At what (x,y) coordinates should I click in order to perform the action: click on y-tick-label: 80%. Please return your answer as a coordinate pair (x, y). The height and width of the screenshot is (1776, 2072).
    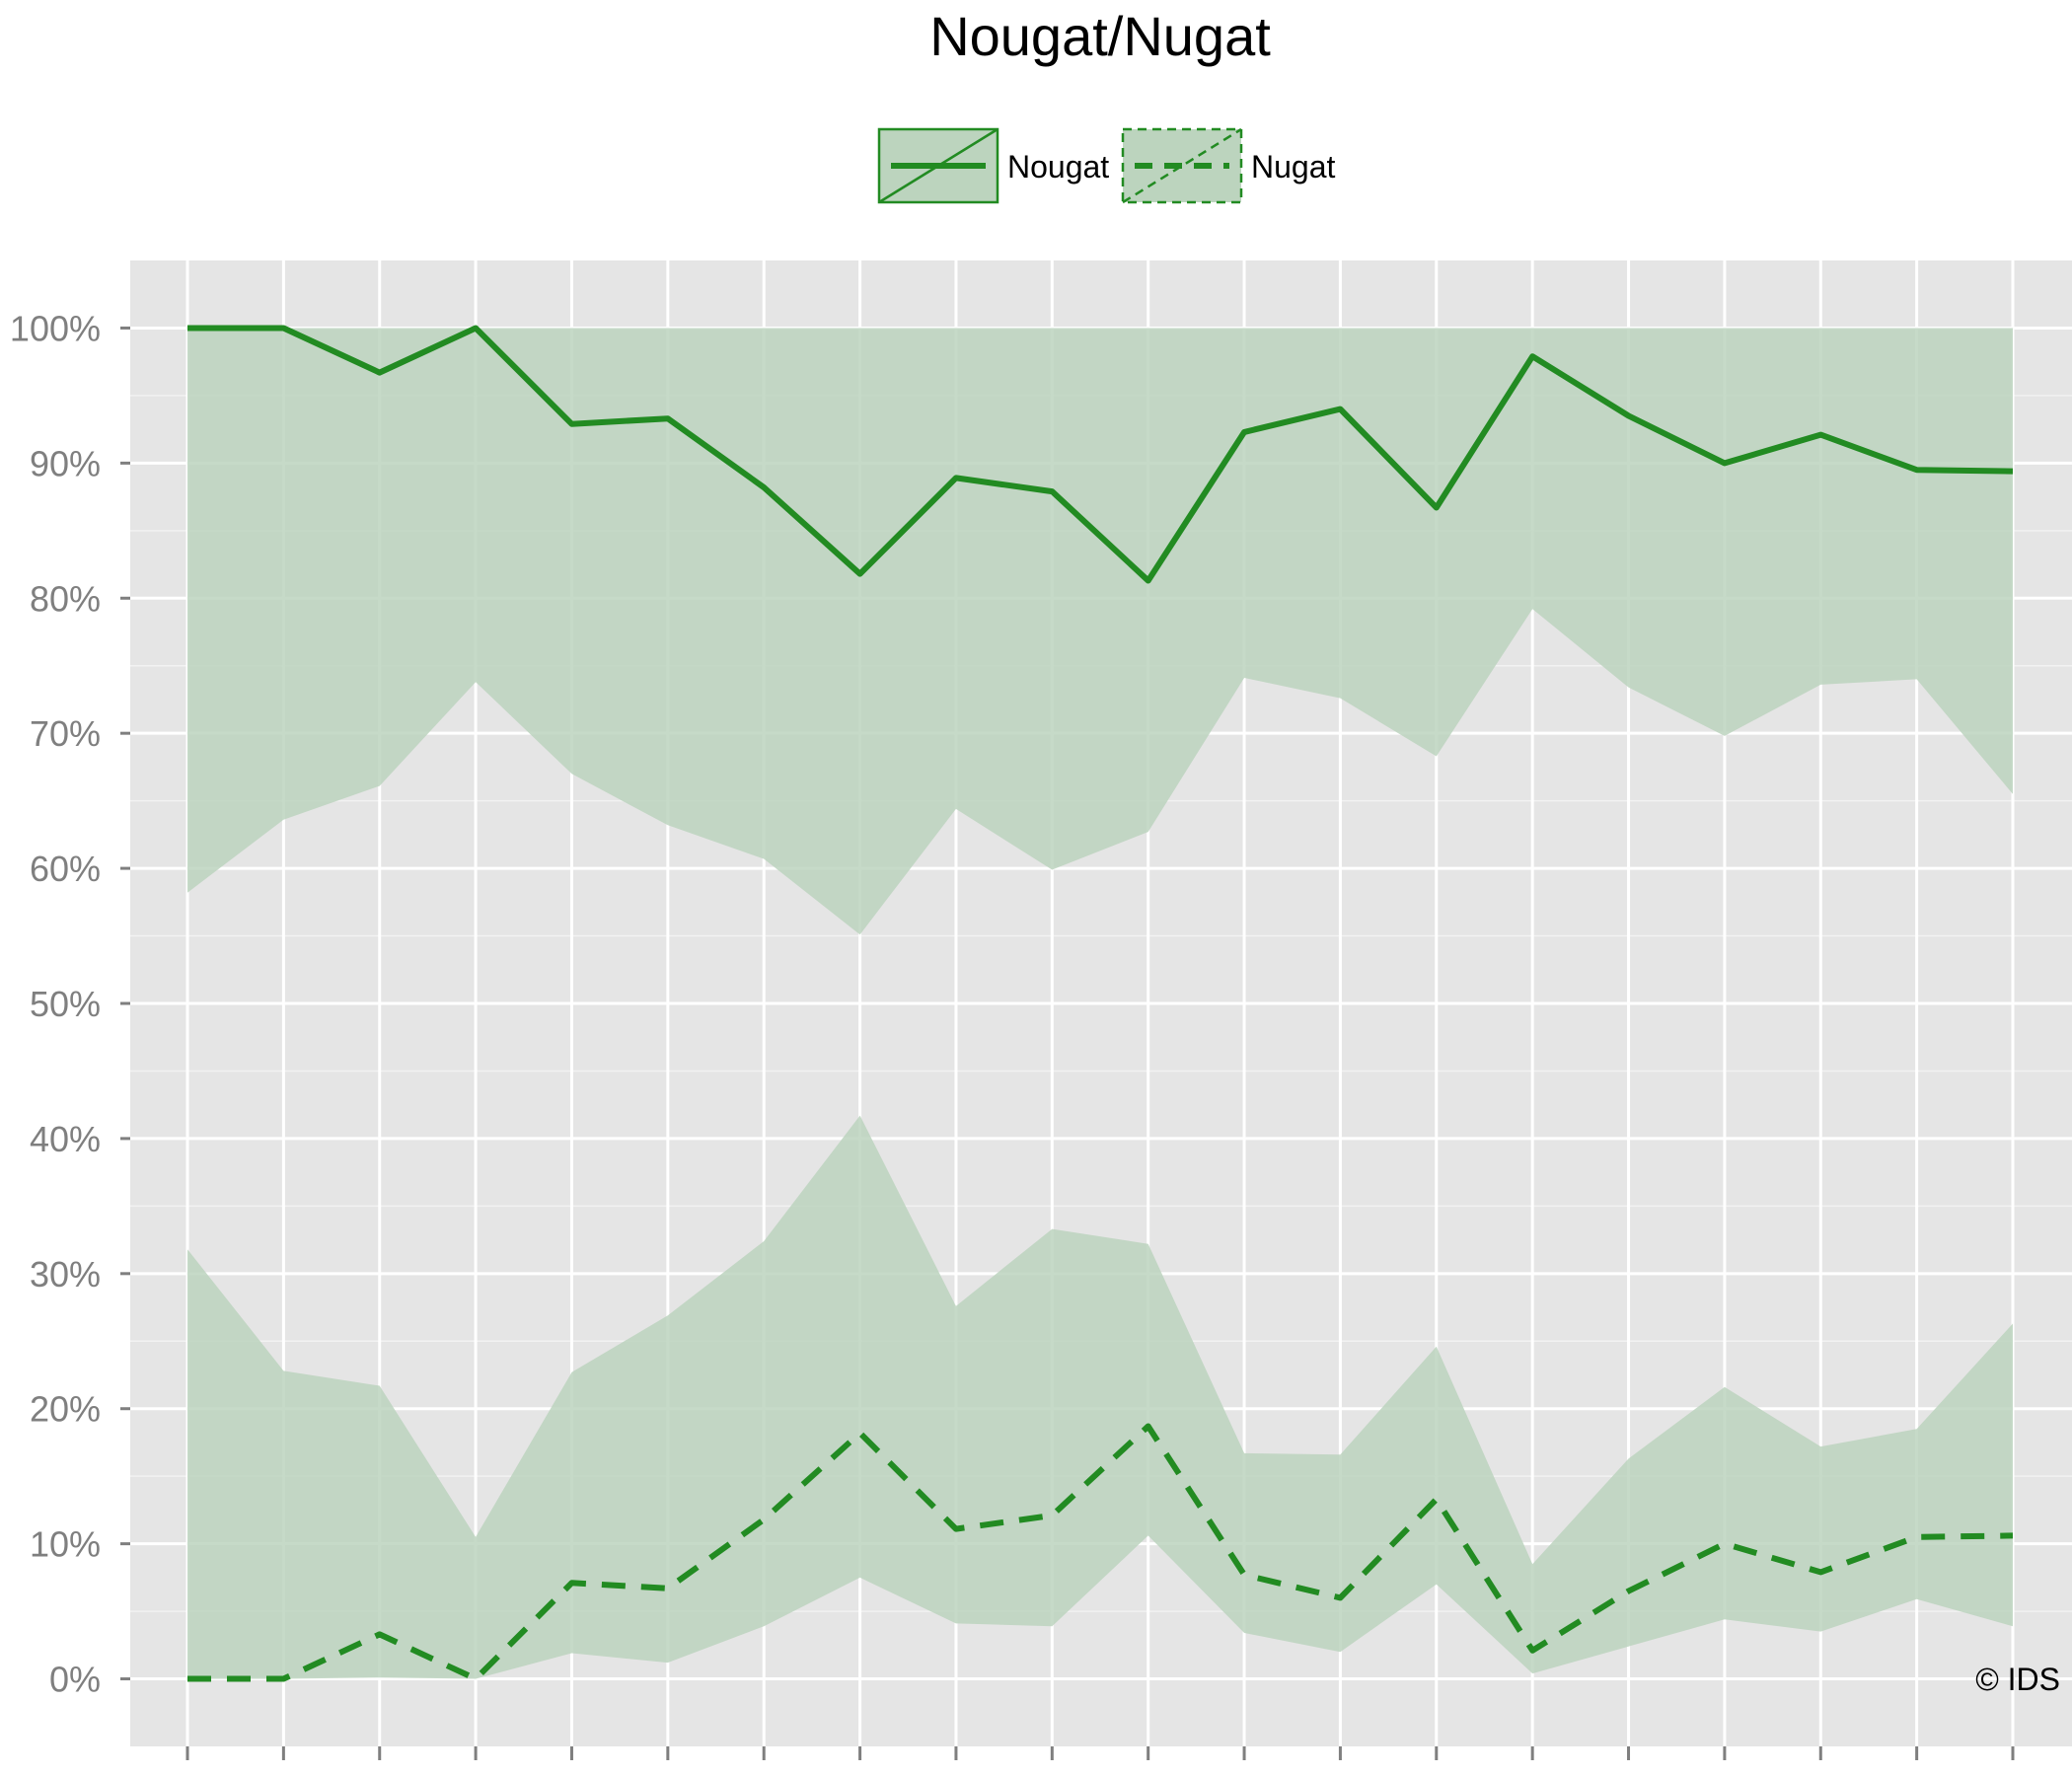
    Looking at the image, I should click on (66, 599).